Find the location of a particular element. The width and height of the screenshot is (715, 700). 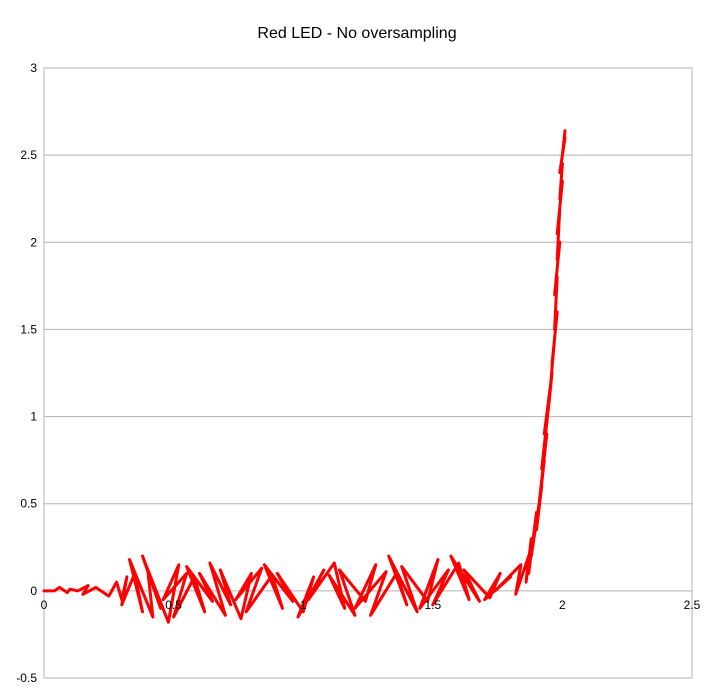

y-tick-label: 3 is located at coordinates (33, 68).